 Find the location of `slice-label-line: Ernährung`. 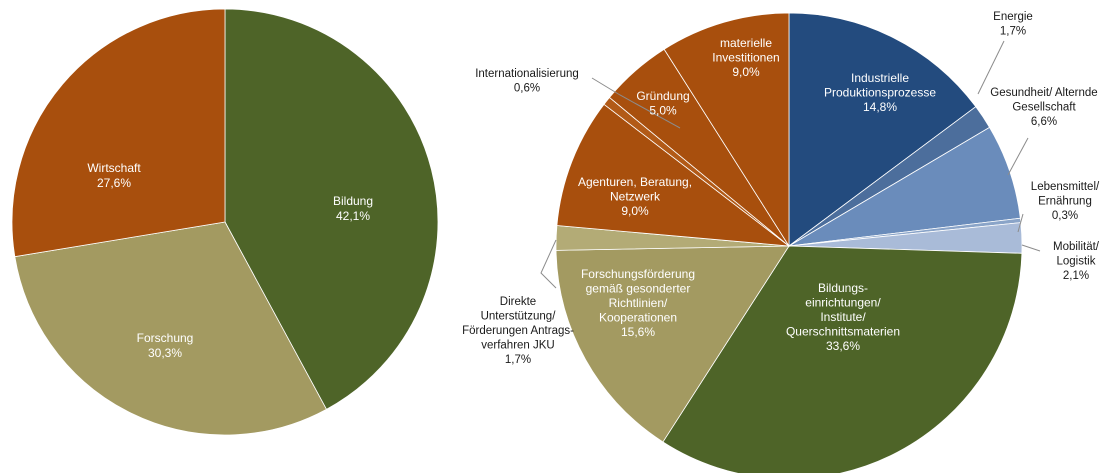

slice-label-line: Ernährung is located at coordinates (1065, 202).